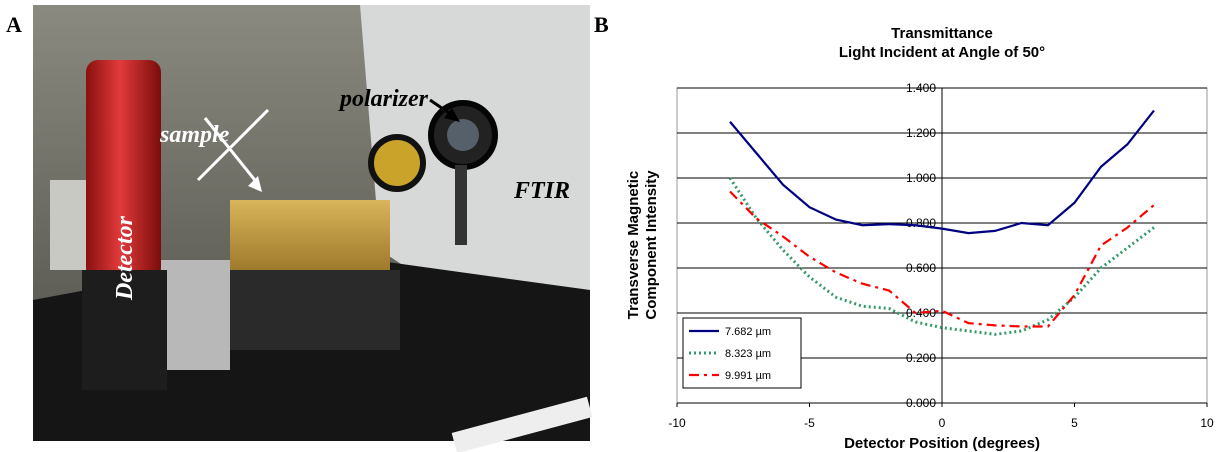 The image size is (1217, 452). What do you see at coordinates (1074, 423) in the screenshot?
I see `x-tick-label: 5` at bounding box center [1074, 423].